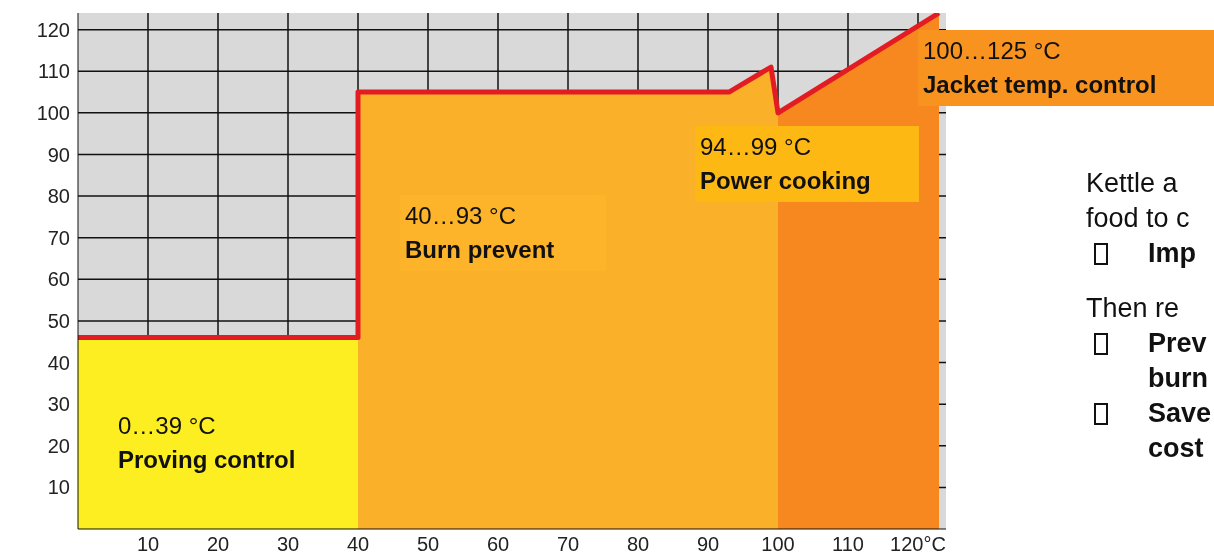  Describe the element at coordinates (1177, 343) in the screenshot. I see `text: Prev` at that location.